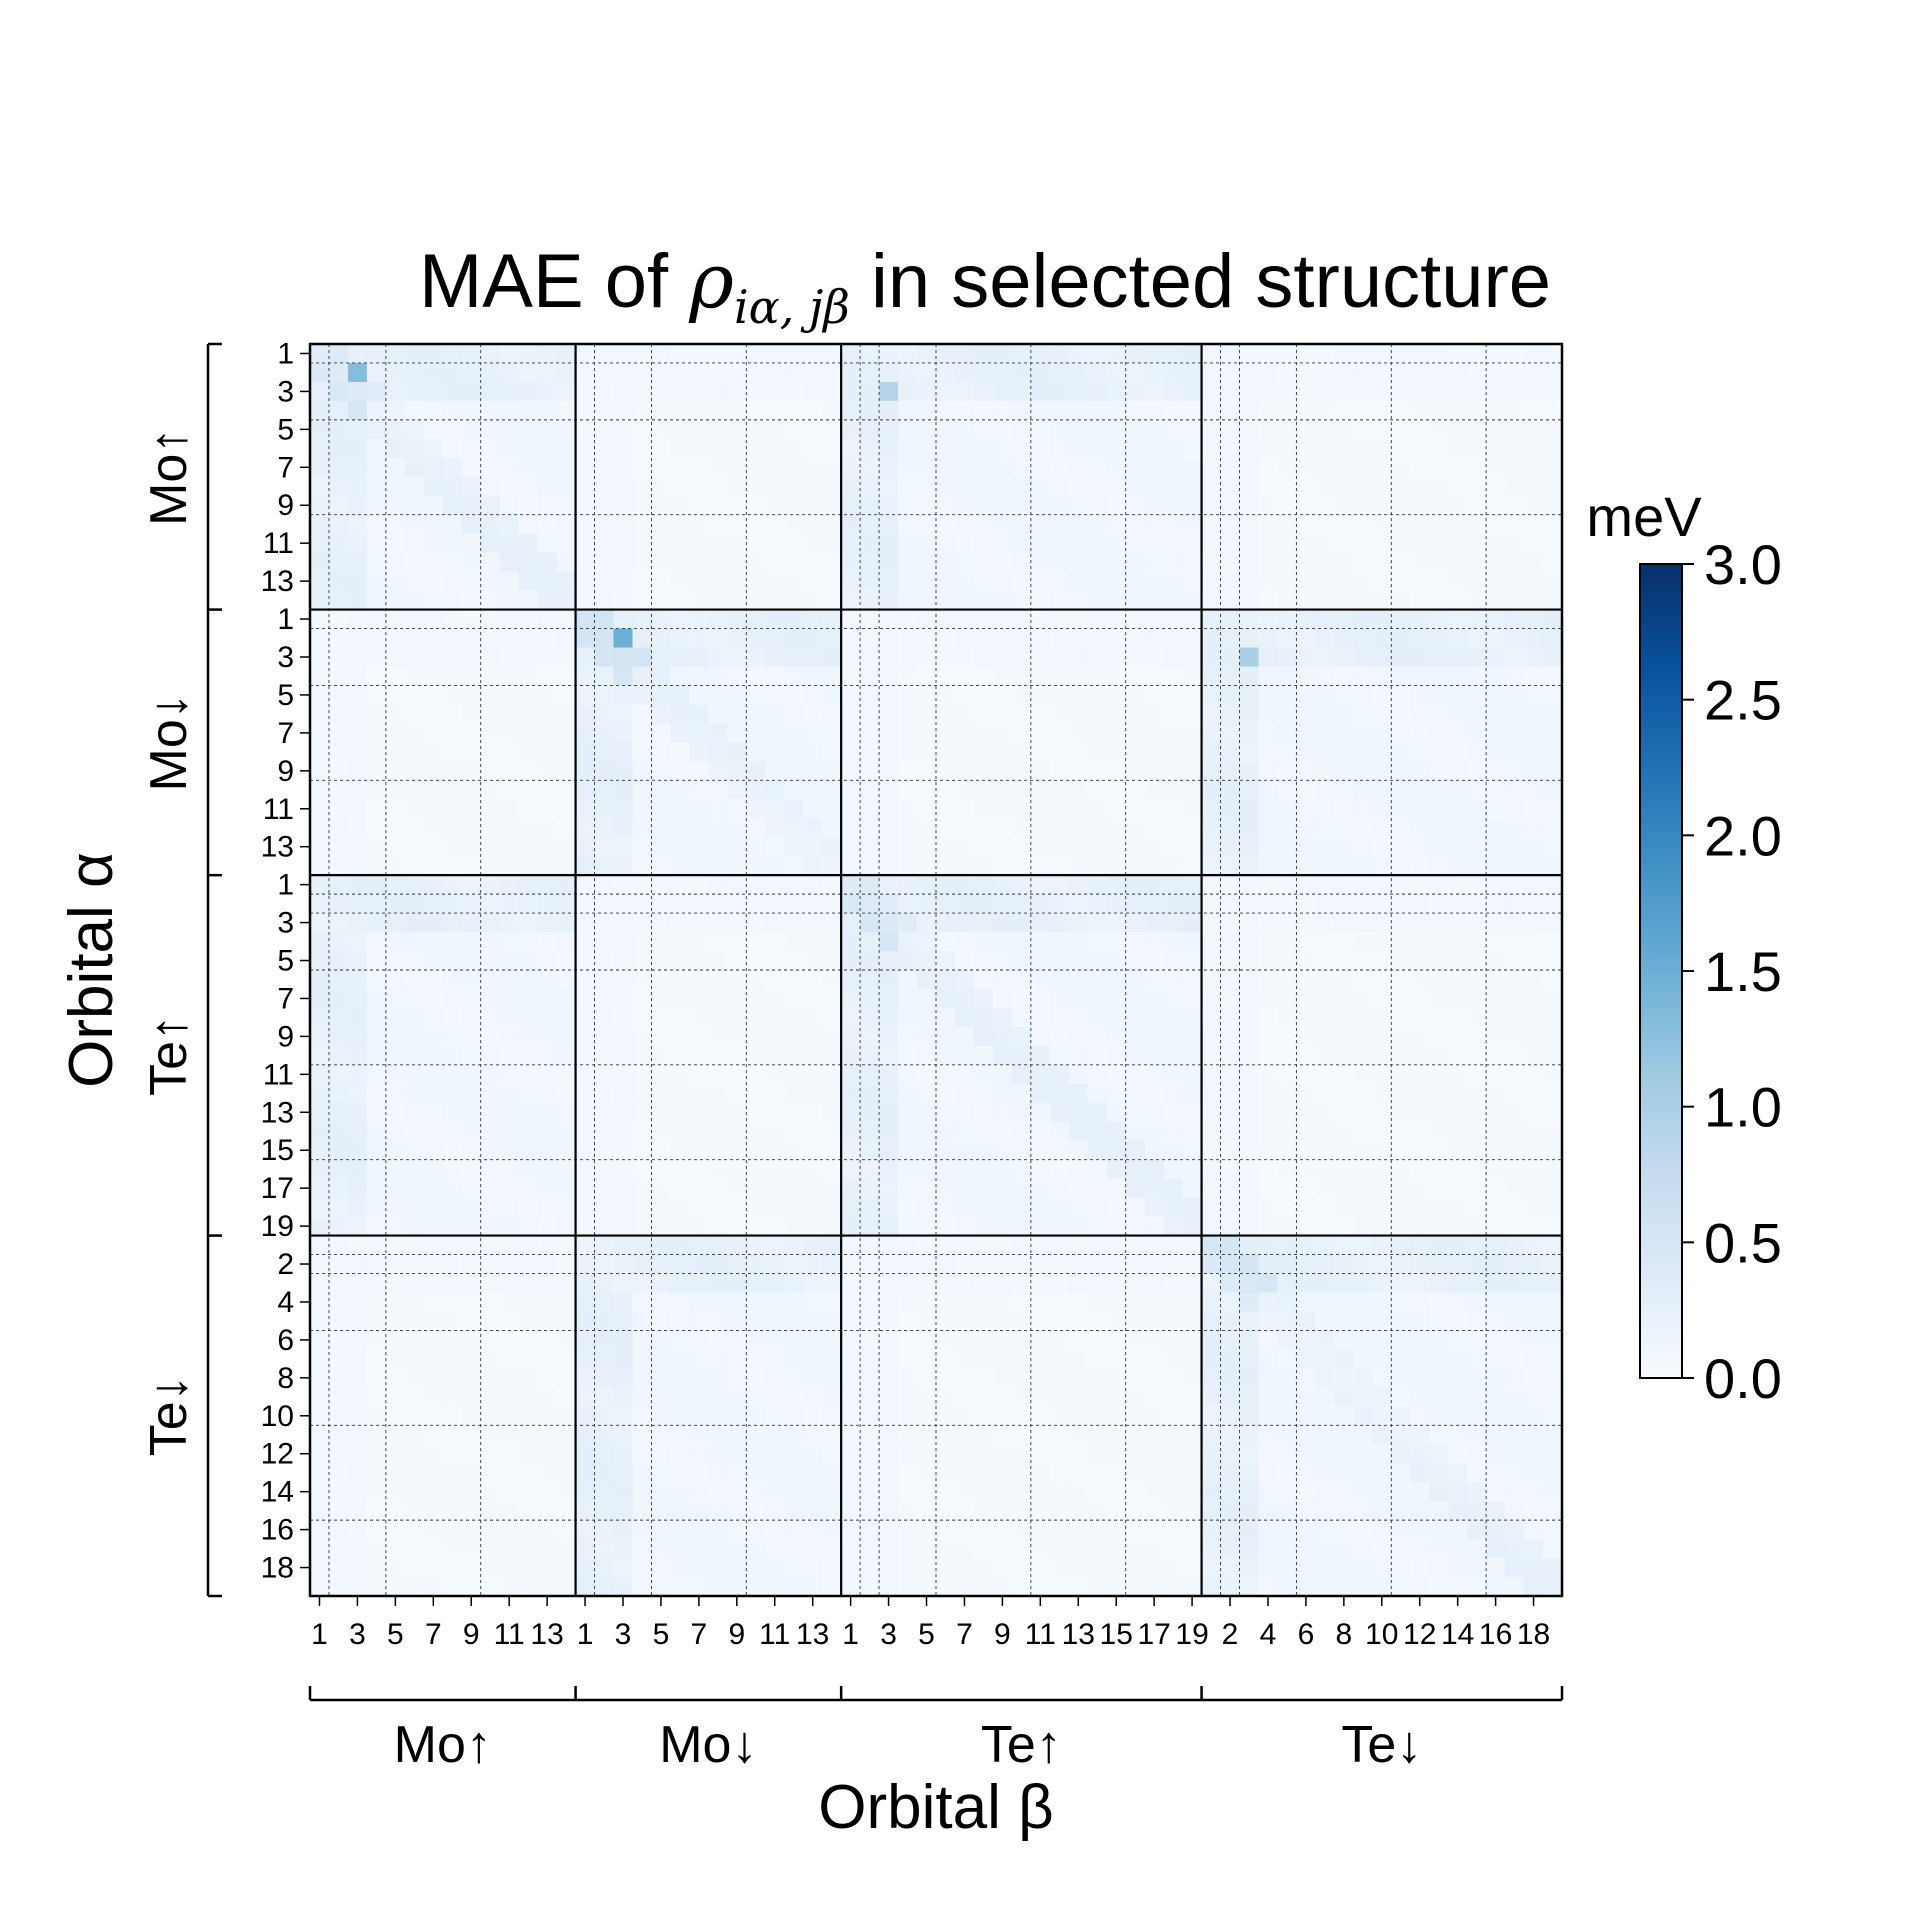 Image resolution: width=1920 pixels, height=1920 pixels. I want to click on x-tick-label: 16, so click(1495, 1634).